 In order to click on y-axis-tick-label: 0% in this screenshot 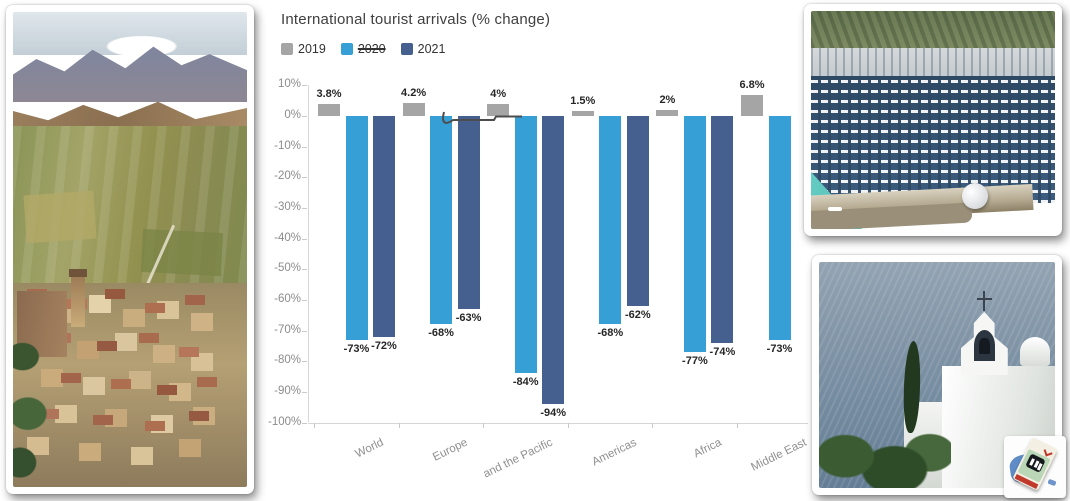, I will do `click(292, 115)`.